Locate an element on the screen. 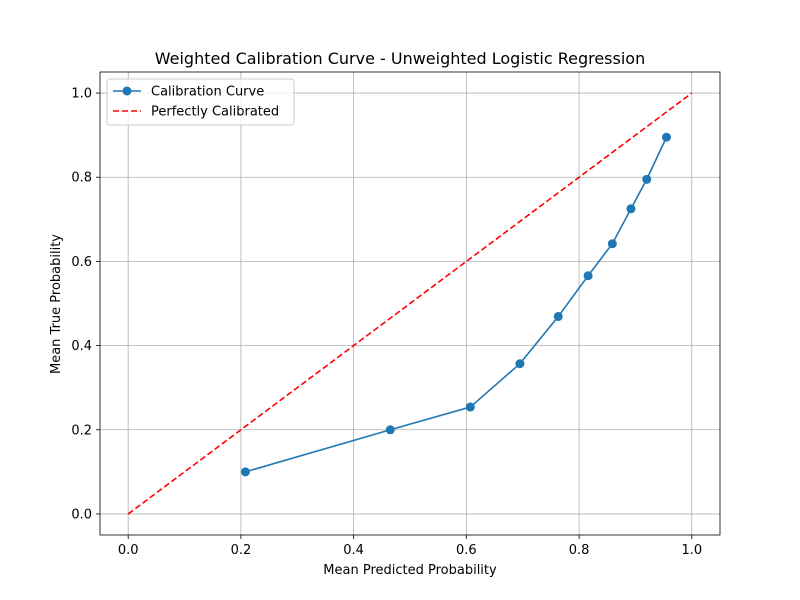 The width and height of the screenshot is (800, 600). x-tick-label: 0.2 is located at coordinates (241, 550).